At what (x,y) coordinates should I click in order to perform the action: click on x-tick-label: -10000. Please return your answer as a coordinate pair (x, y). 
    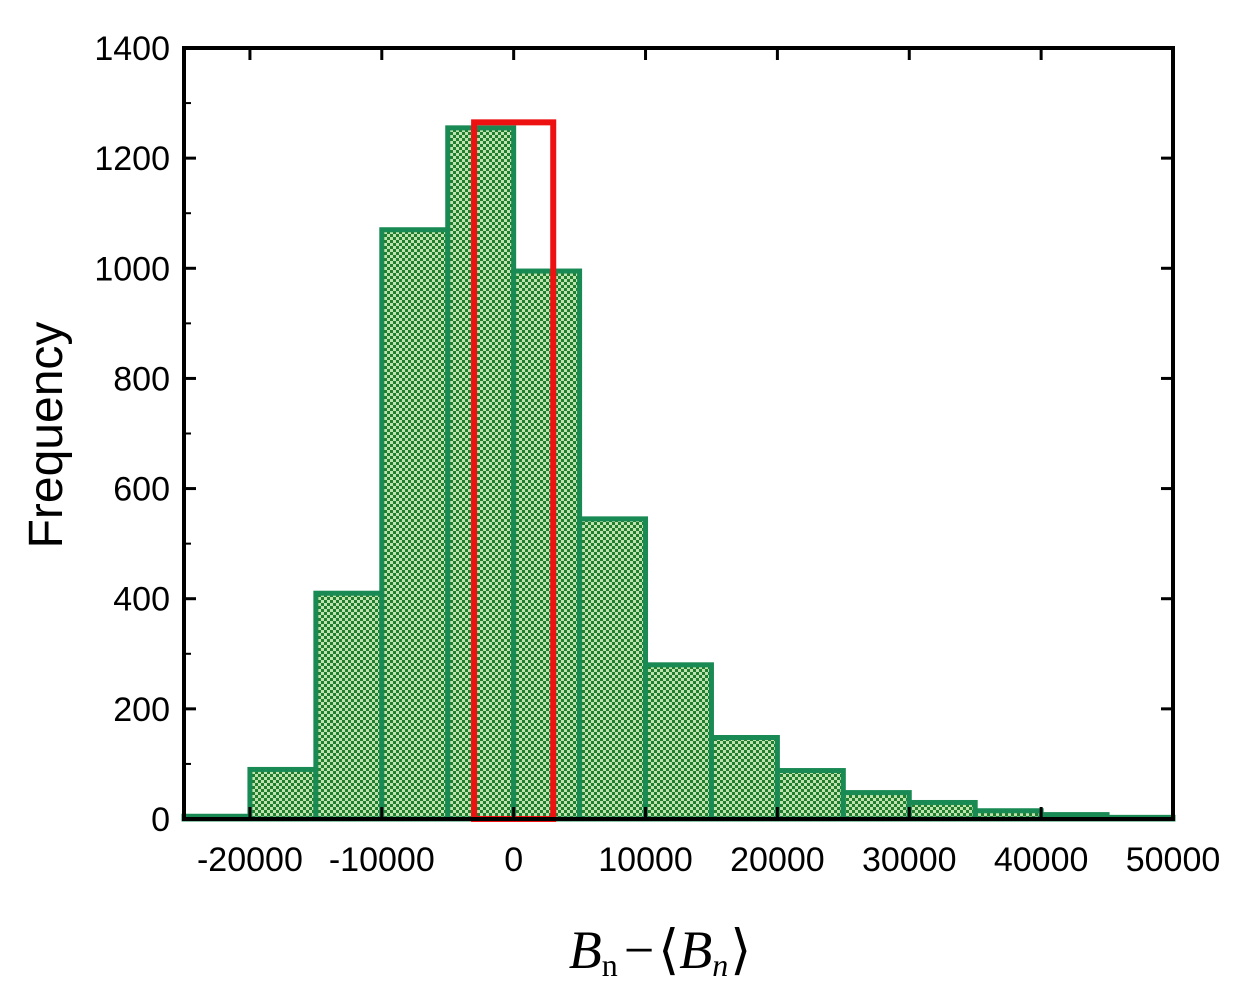
    Looking at the image, I should click on (382, 860).